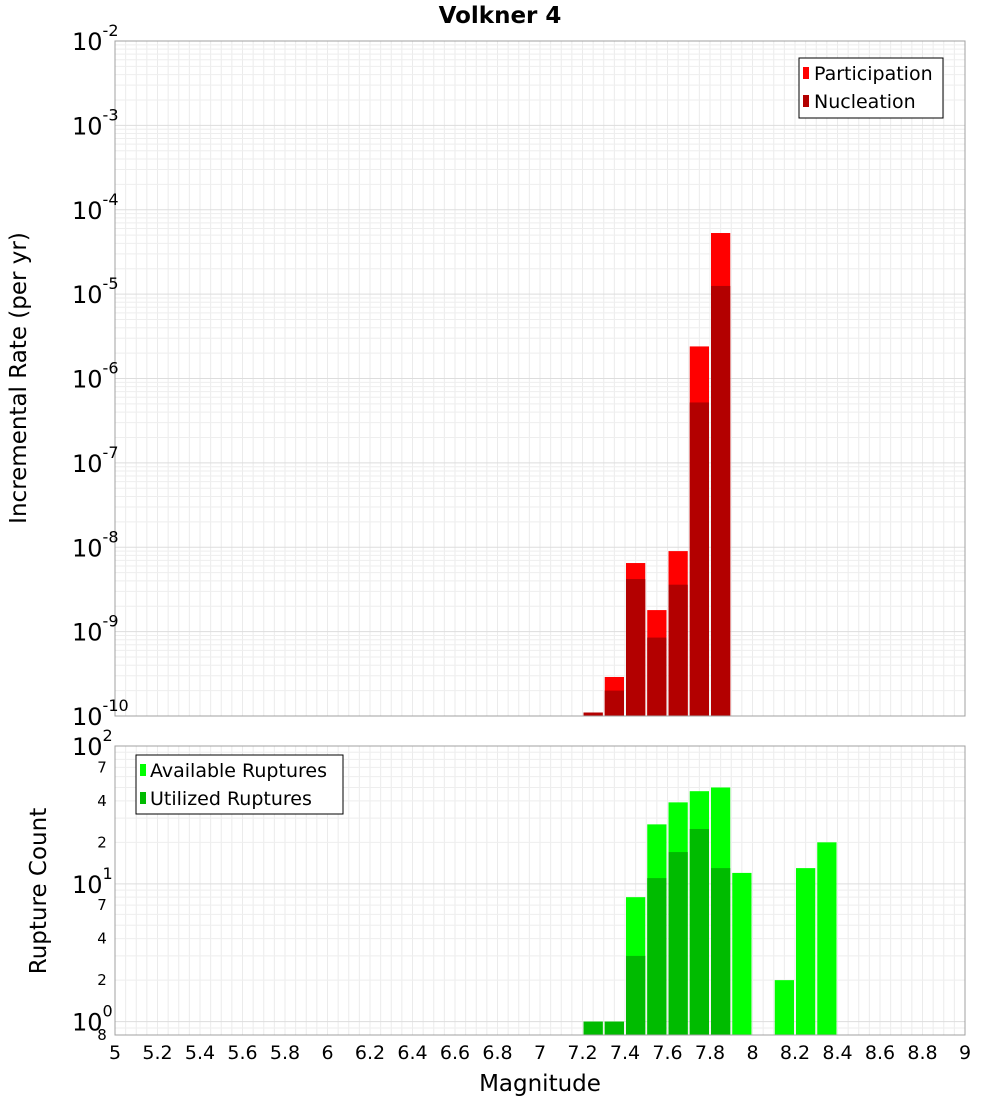  I want to click on top-y-axis-label: Incremental Rate (per yr), so click(19, 378).